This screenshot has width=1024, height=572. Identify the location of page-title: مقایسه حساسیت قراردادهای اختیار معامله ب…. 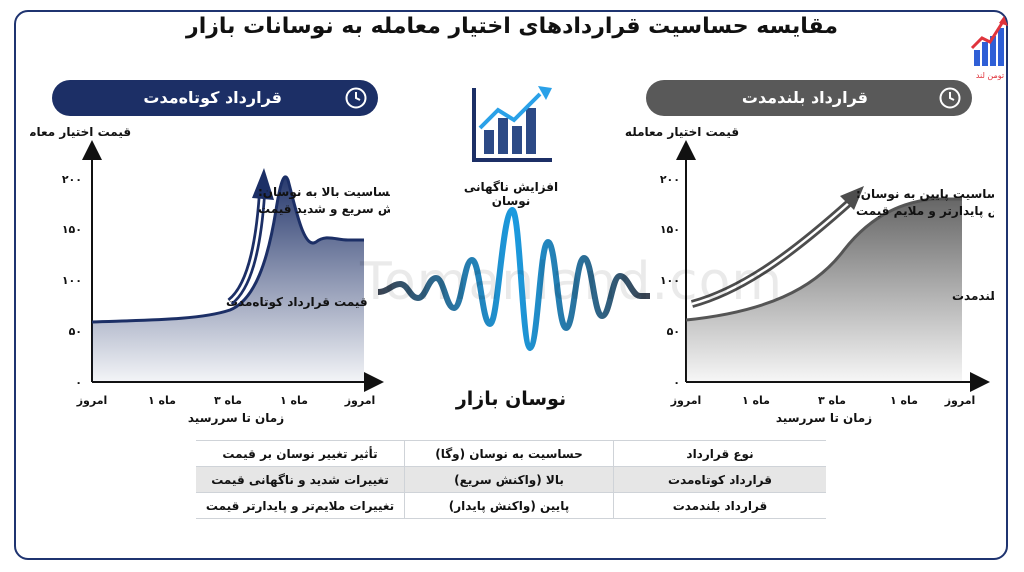
(512, 26).